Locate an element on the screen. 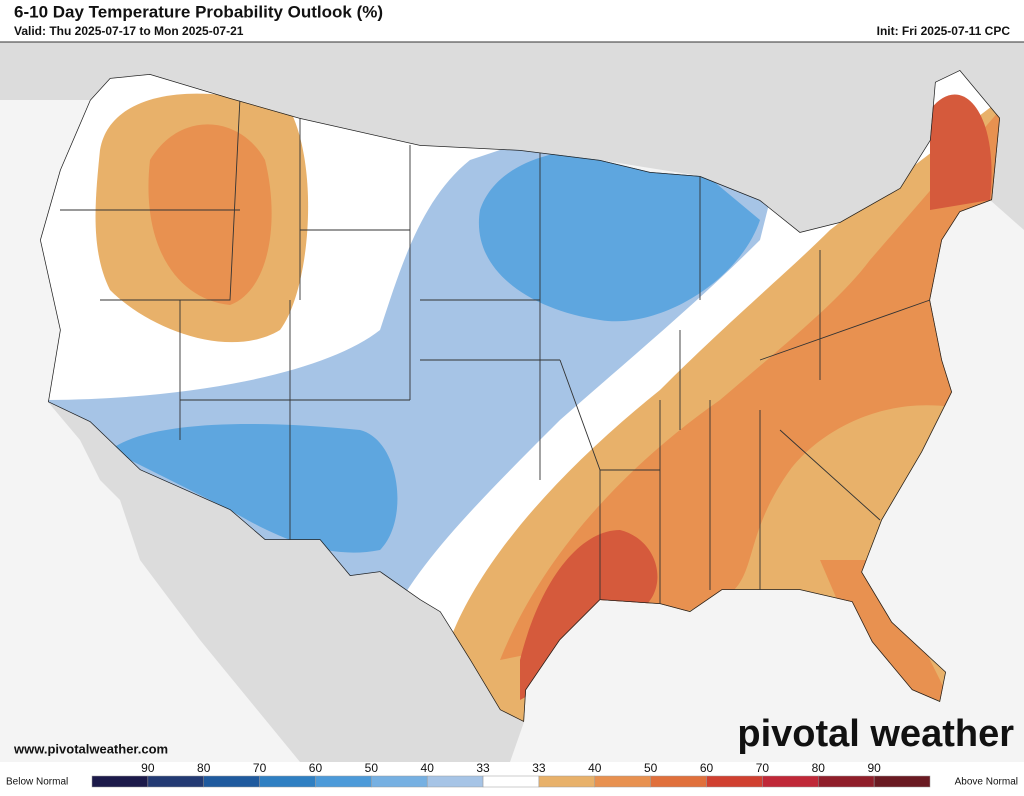 The height and width of the screenshot is (796, 1024). valid-time: Valid: Thu 2025-07-17 to Mon 2025-07-21 is located at coordinates (129, 31).